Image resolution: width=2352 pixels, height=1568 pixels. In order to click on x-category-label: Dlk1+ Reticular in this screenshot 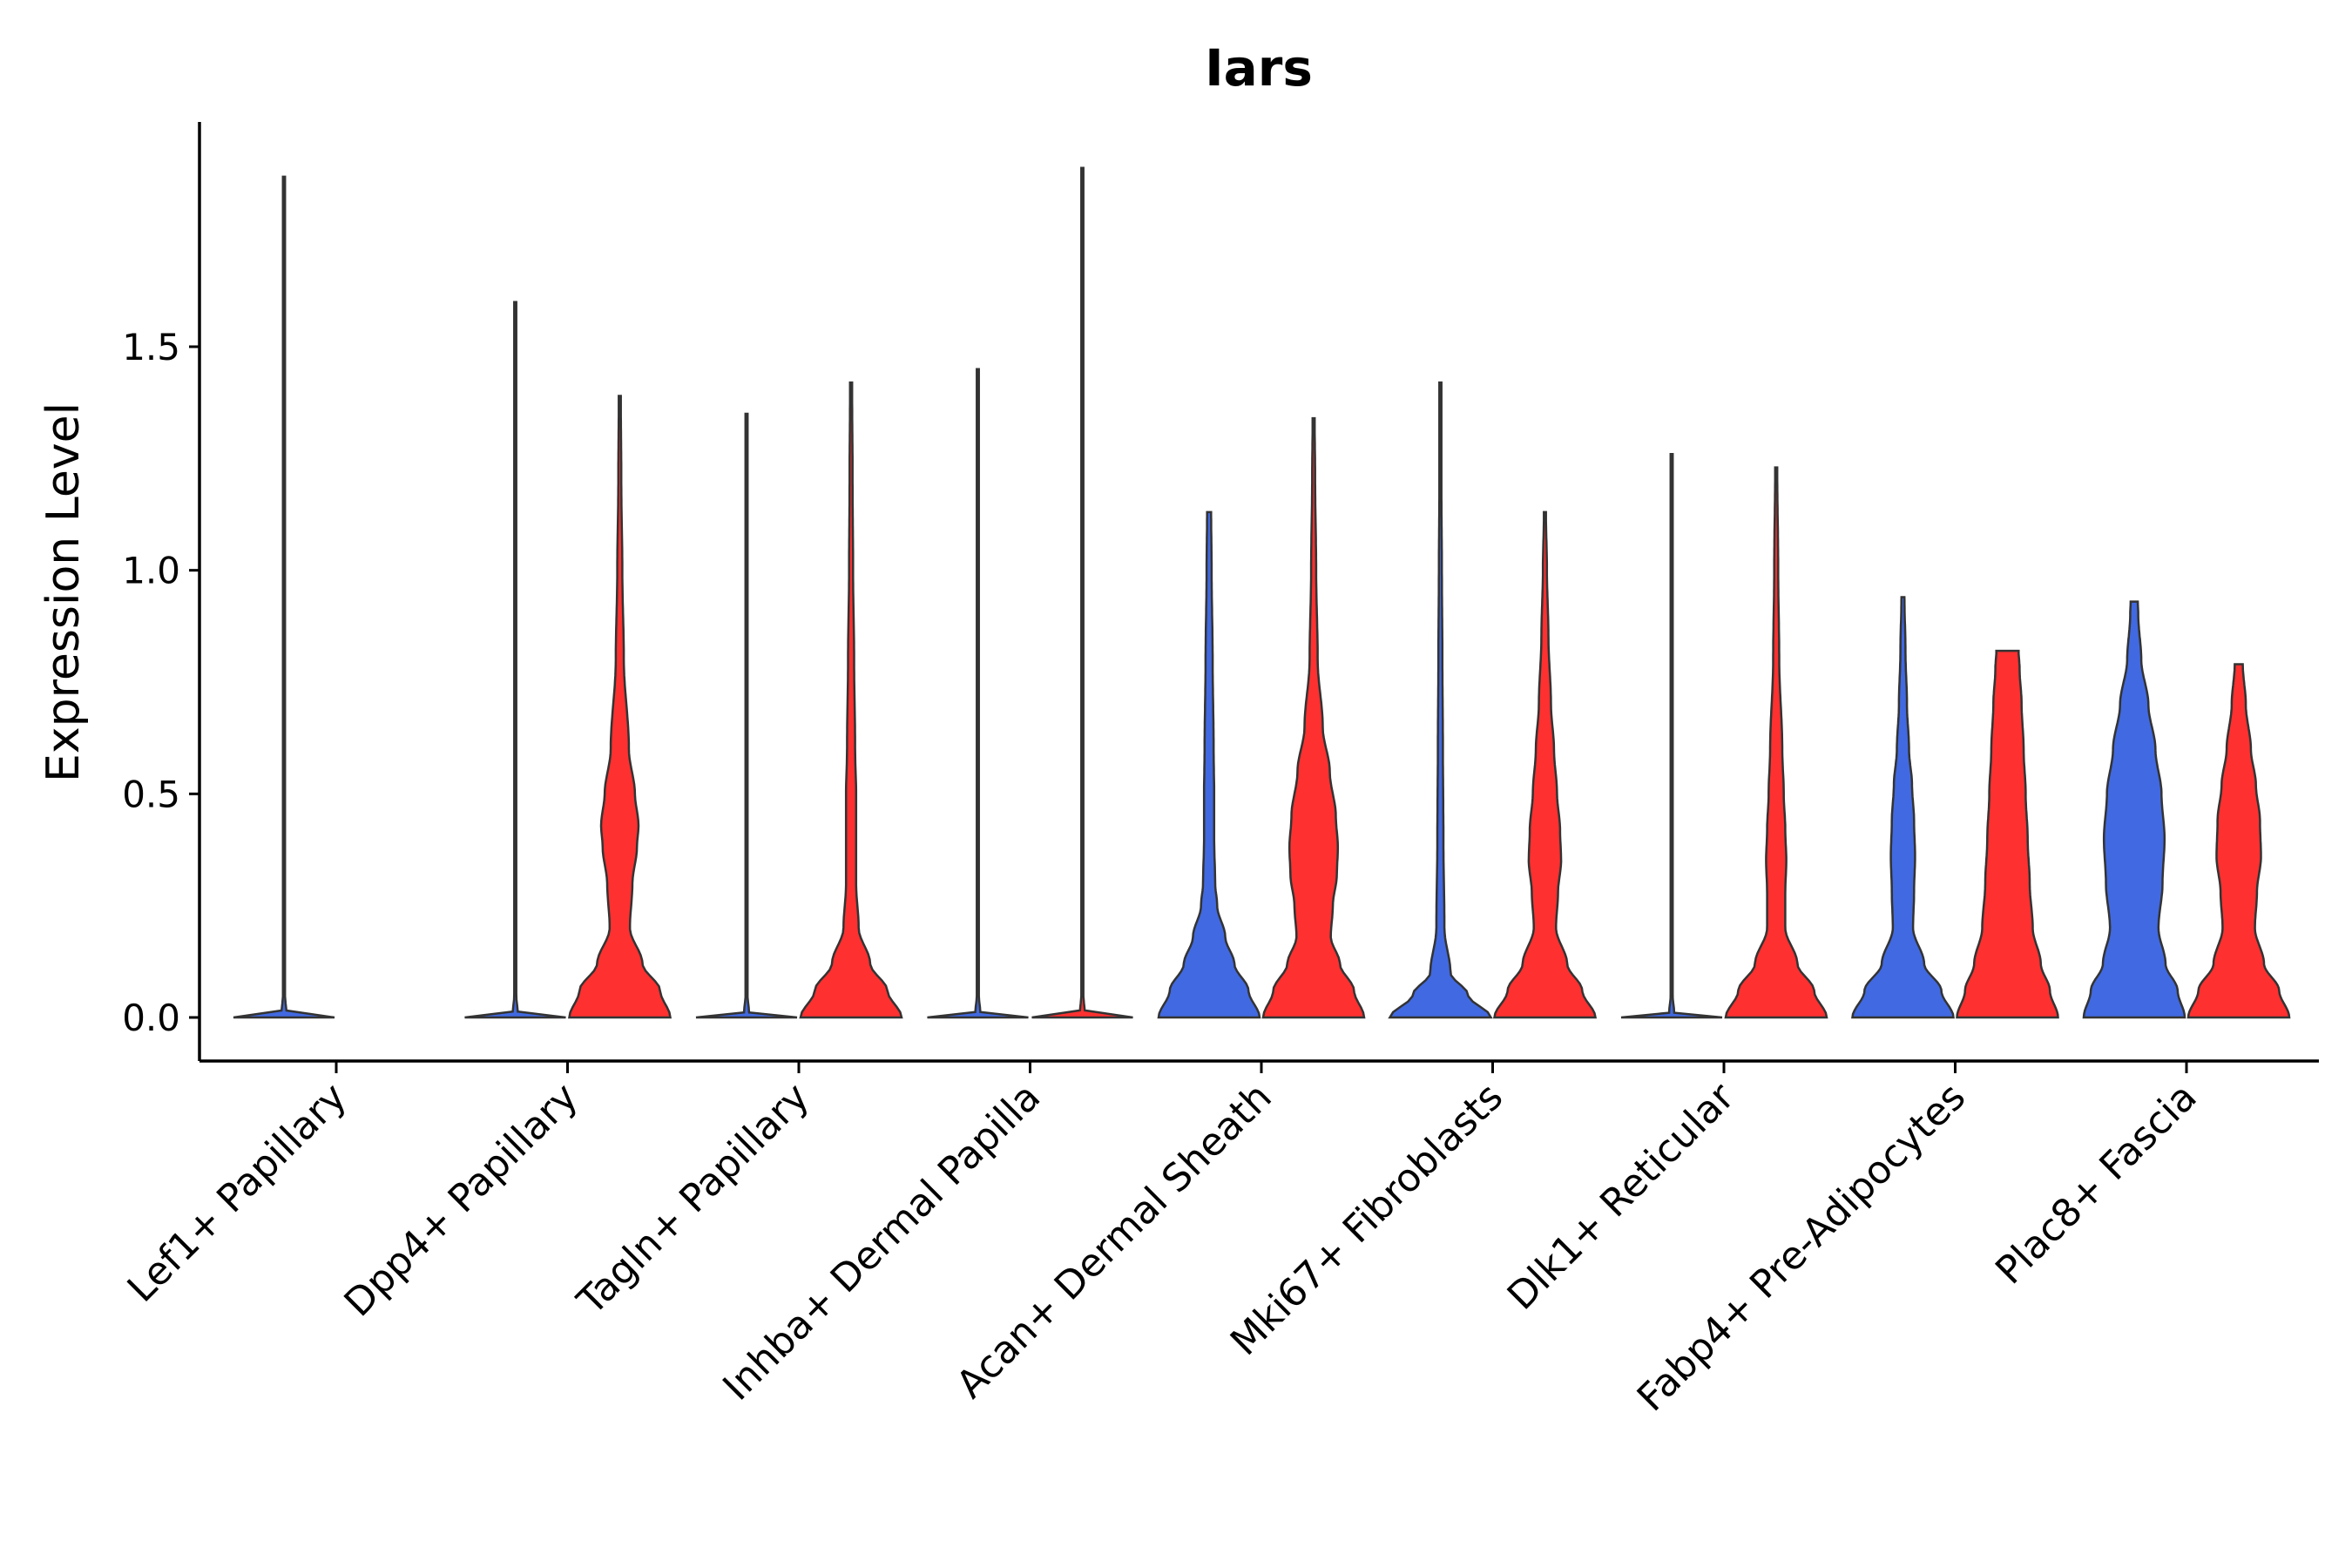, I will do `click(1621, 1196)`.